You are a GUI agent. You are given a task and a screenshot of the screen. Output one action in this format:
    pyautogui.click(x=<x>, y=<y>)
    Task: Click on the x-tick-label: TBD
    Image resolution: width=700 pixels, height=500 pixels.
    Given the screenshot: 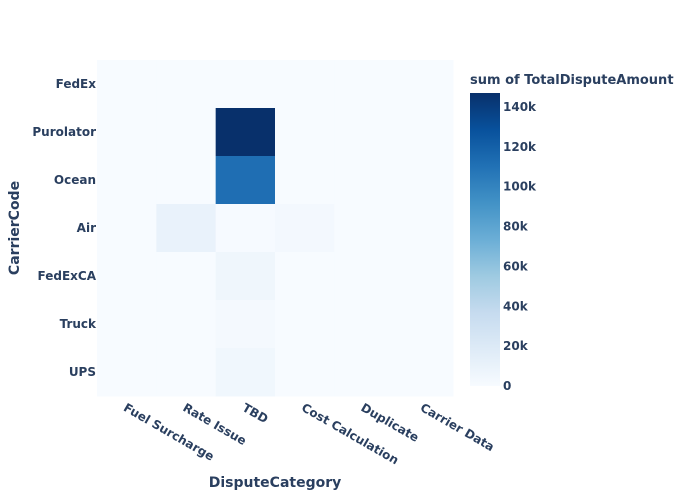 What is the action you would take?
    pyautogui.click(x=255, y=413)
    